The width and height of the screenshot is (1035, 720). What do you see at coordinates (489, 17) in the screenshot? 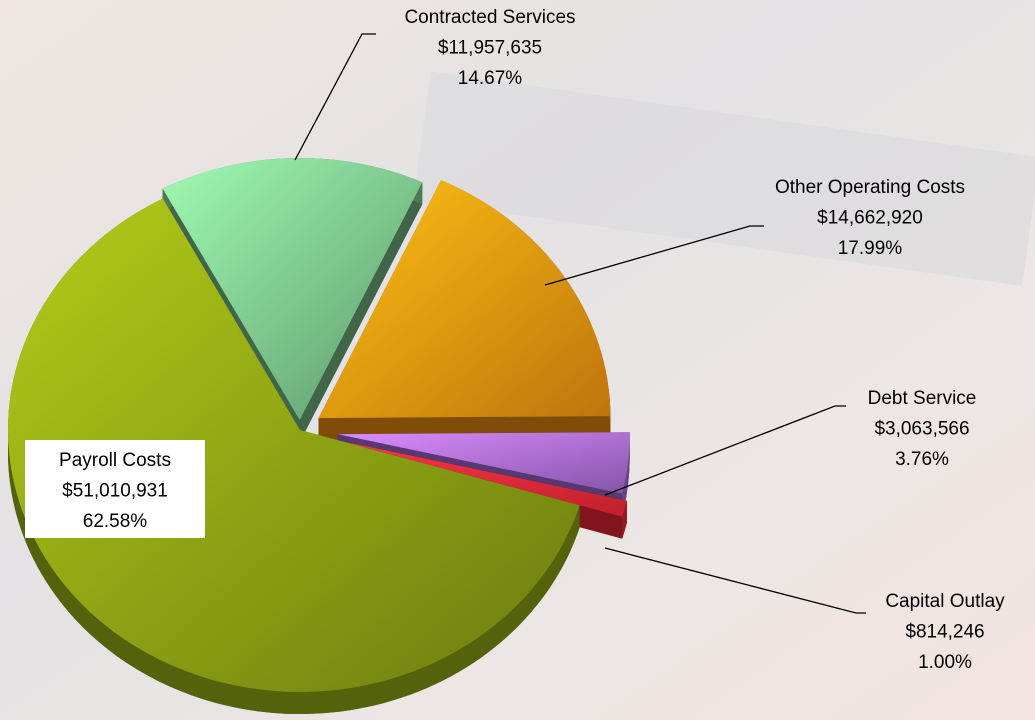
I see `slice-label: Contracted Services` at bounding box center [489, 17].